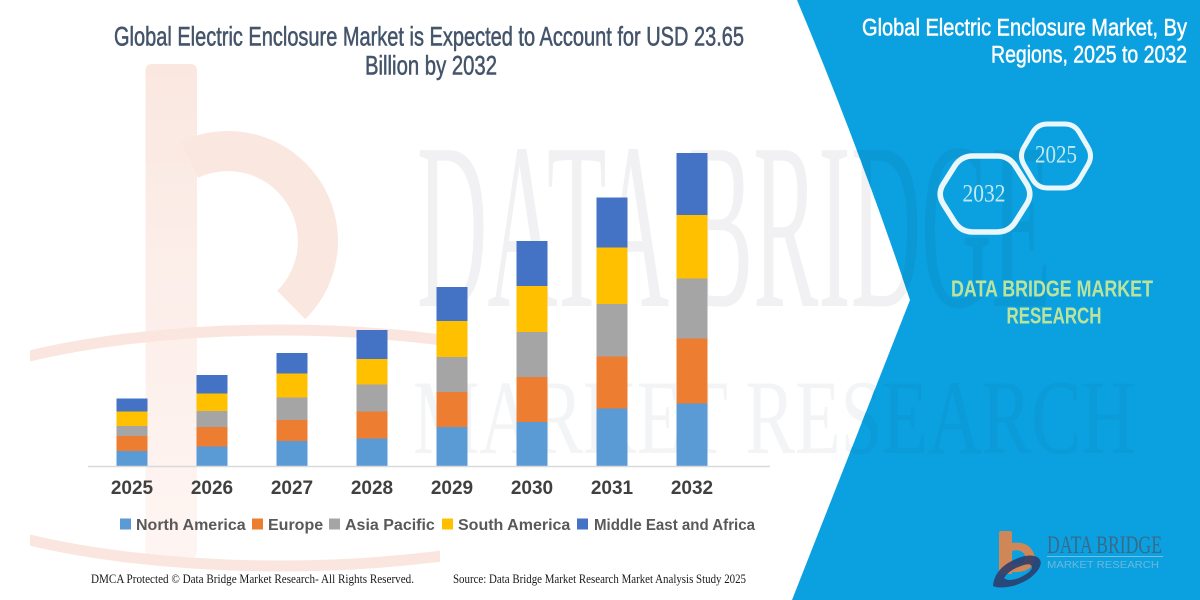  Describe the element at coordinates (1104, 545) in the screenshot. I see `svg-text: DATA BRIDGE` at that location.